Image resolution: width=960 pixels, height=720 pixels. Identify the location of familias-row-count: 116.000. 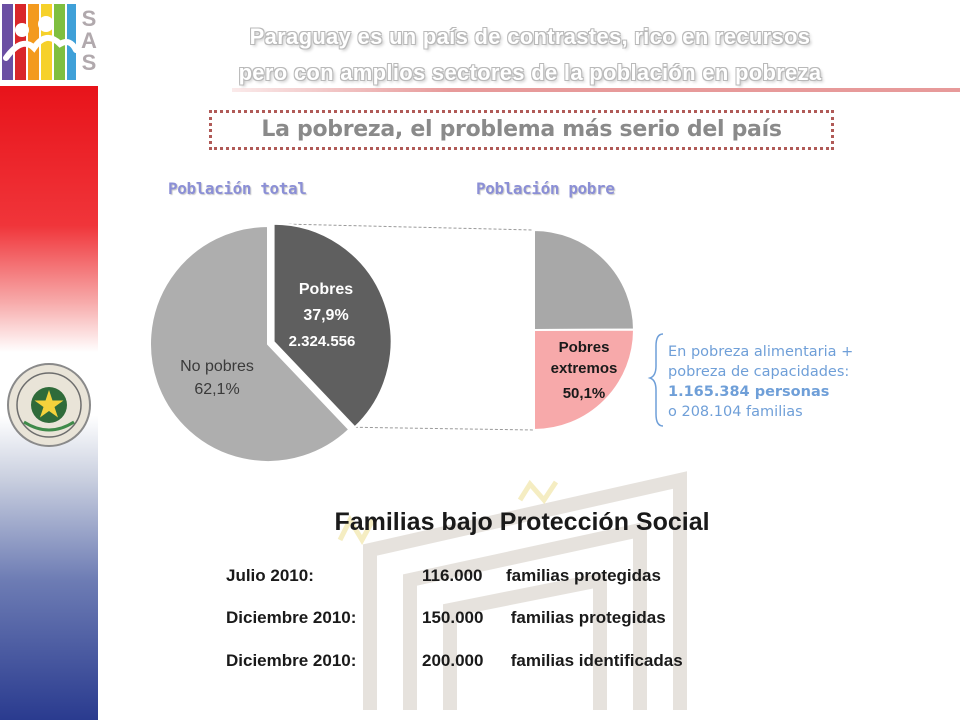
(452, 575).